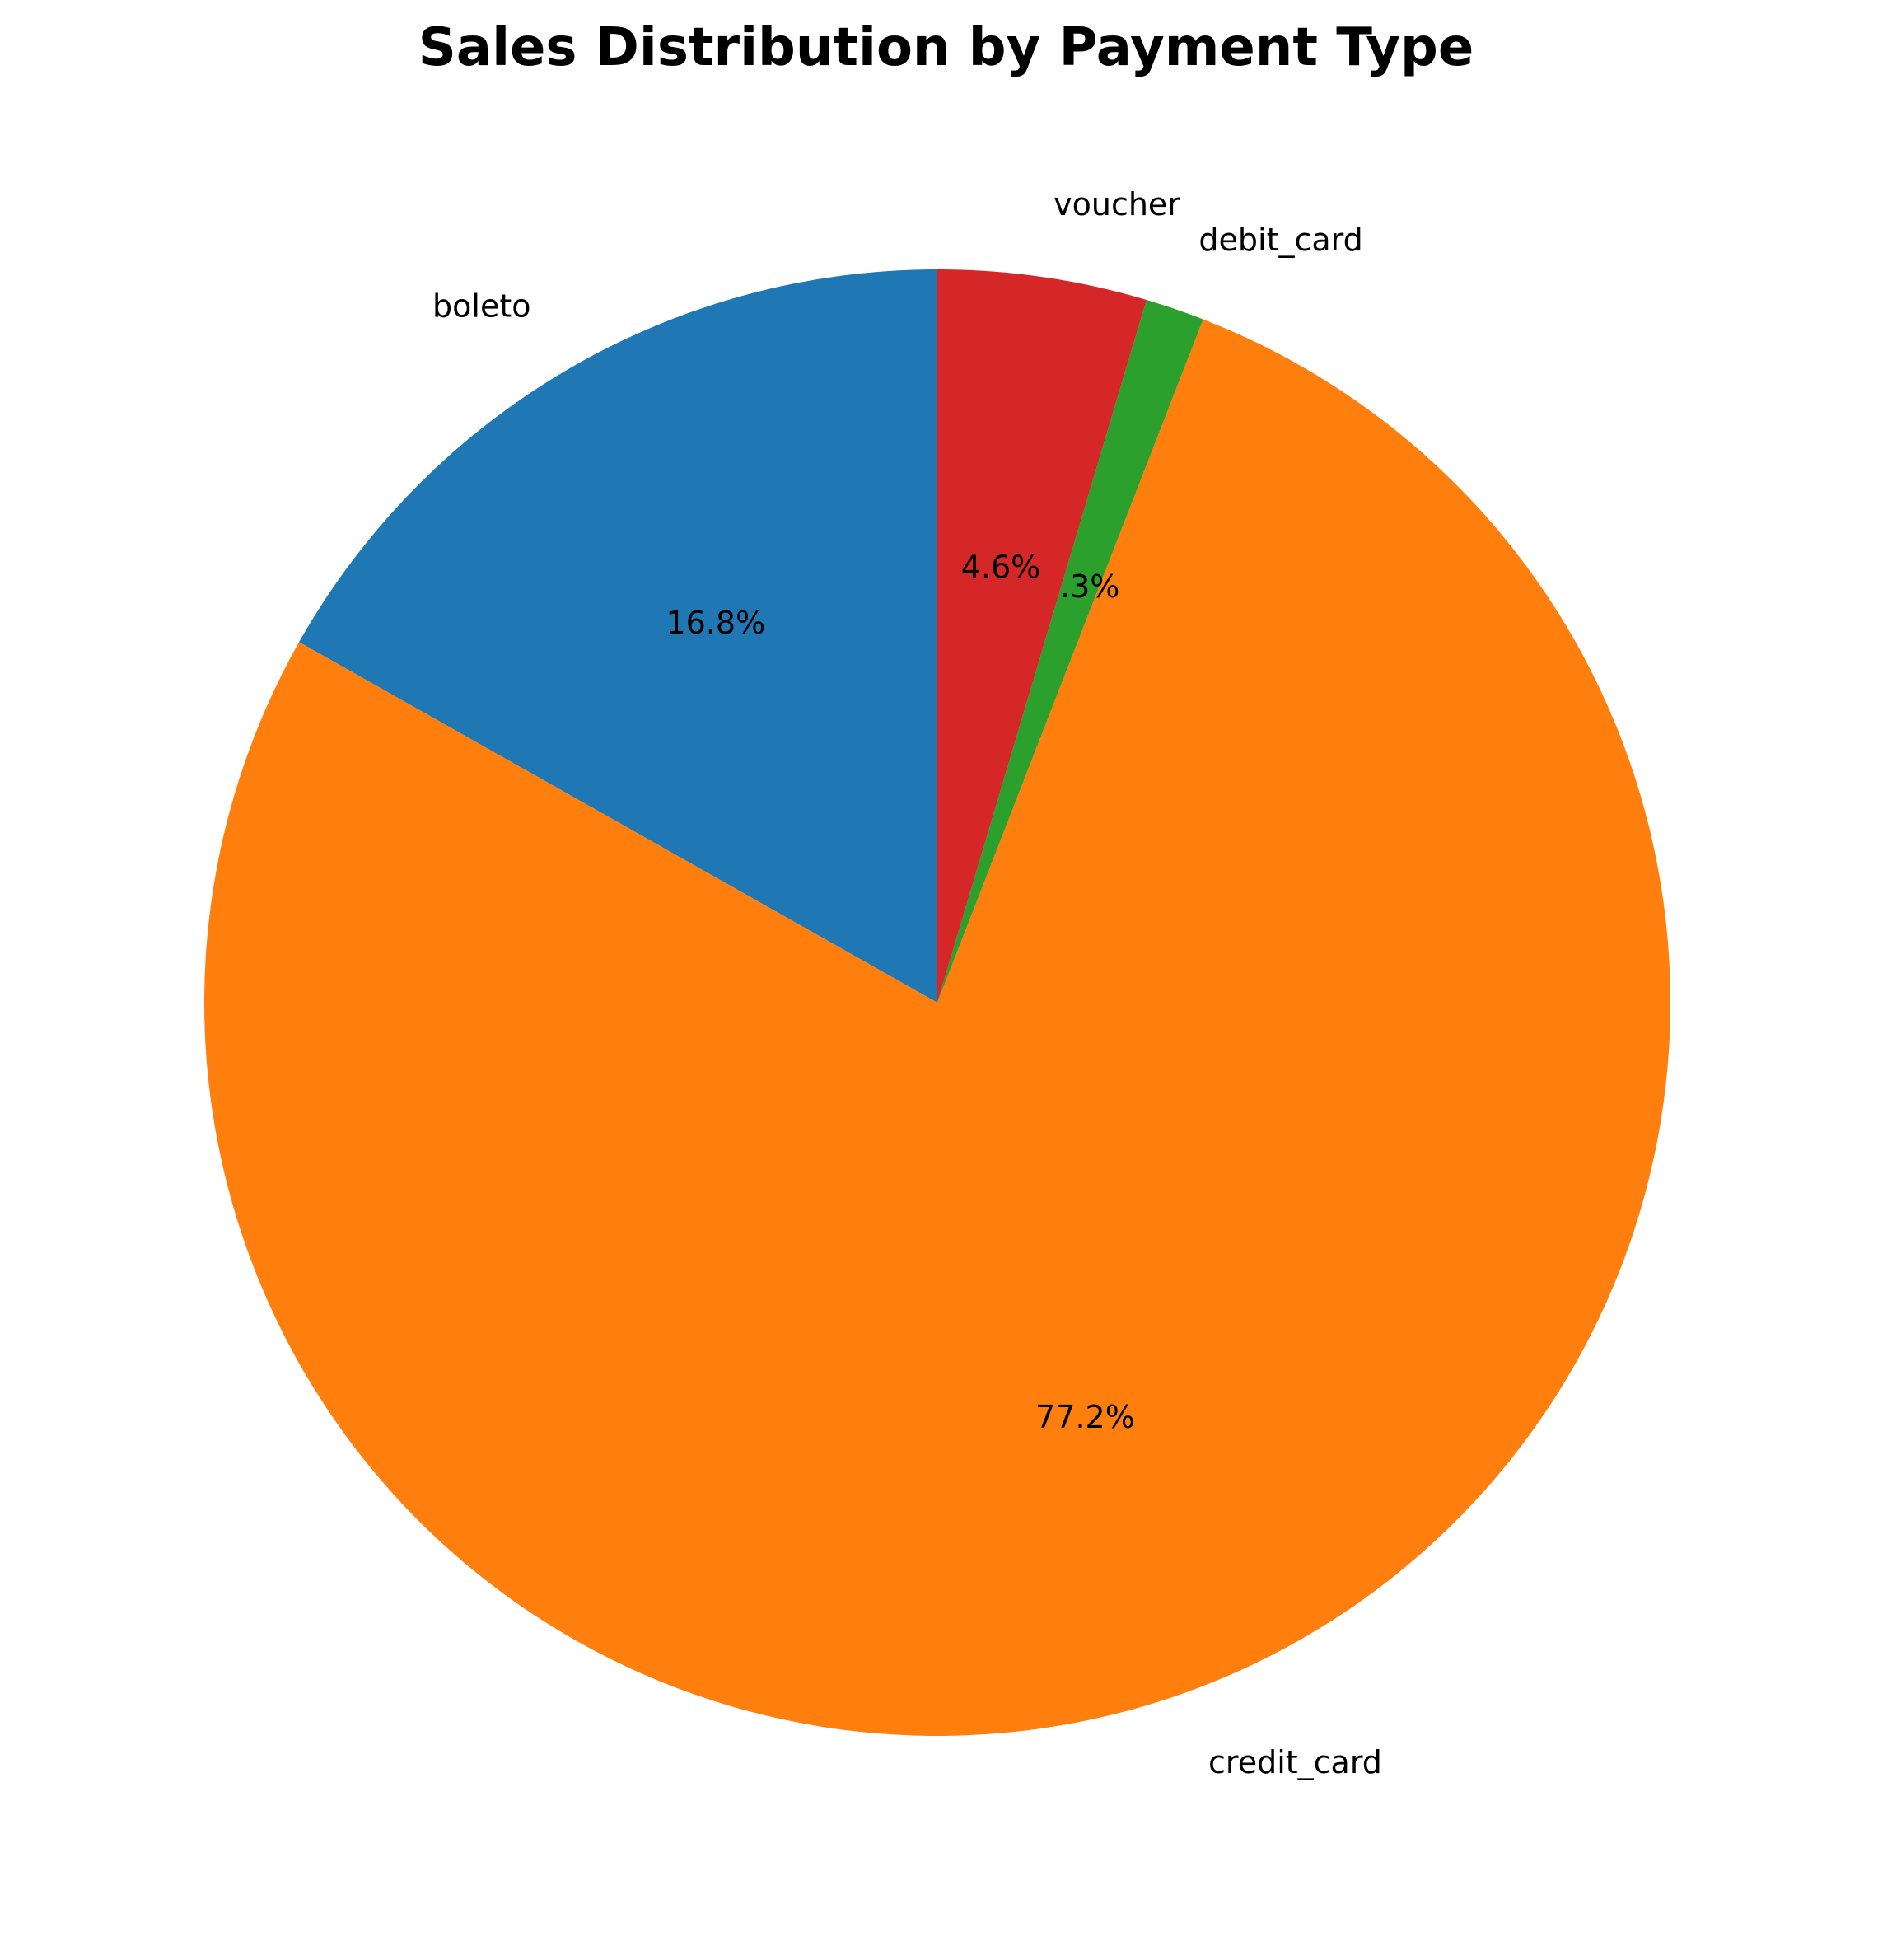  What do you see at coordinates (1280, 240) in the screenshot?
I see `pie-category-label-debit-card: debit_card` at bounding box center [1280, 240].